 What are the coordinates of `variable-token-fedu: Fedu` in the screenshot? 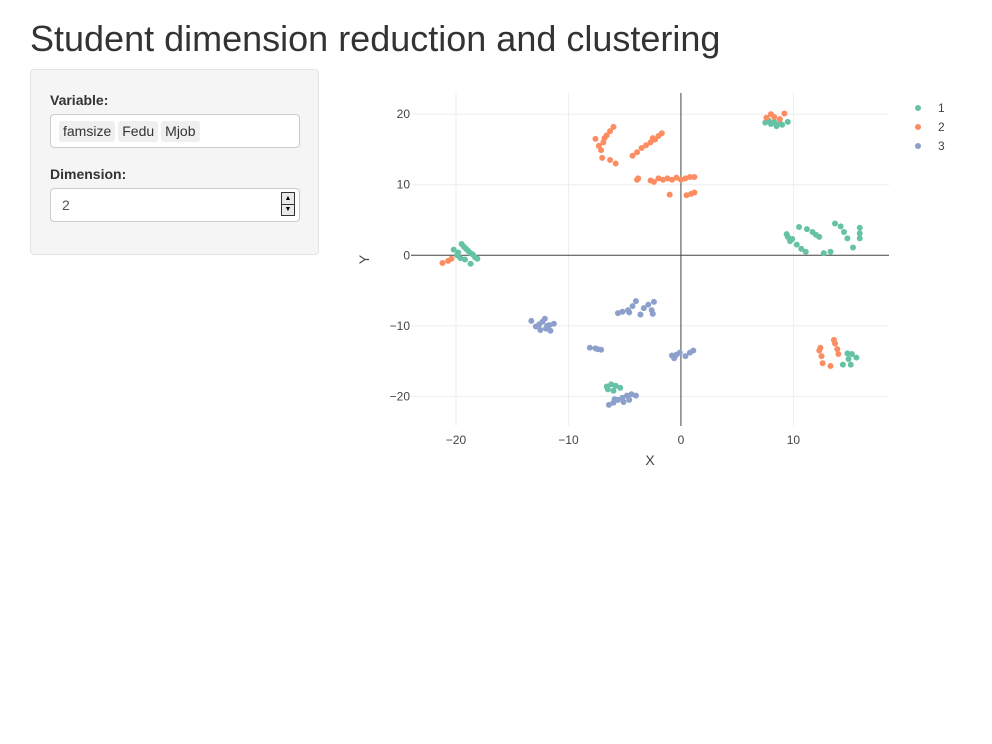 It's located at (138, 131).